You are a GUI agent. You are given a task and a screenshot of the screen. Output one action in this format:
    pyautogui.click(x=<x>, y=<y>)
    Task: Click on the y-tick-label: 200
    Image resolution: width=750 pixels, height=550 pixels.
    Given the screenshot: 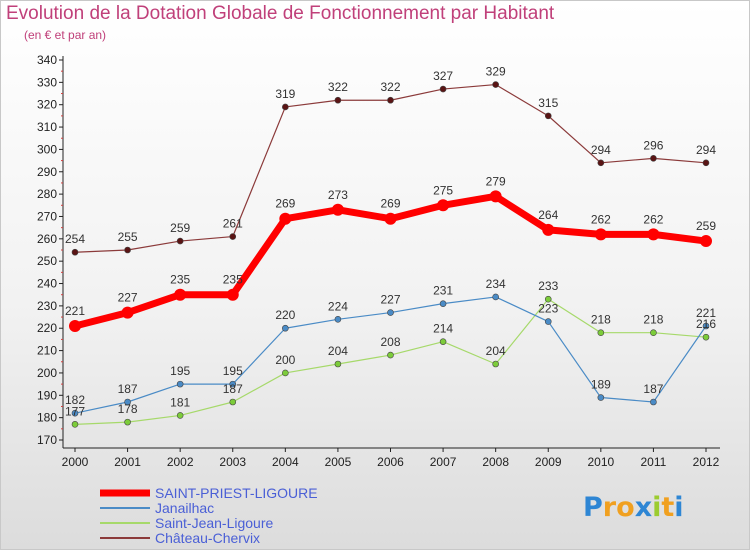 What is the action you would take?
    pyautogui.click(x=47, y=373)
    